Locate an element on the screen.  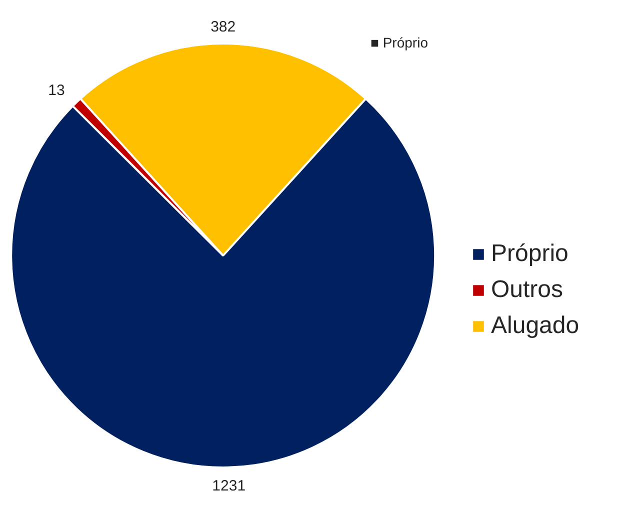
data-label: 1231 is located at coordinates (229, 485).